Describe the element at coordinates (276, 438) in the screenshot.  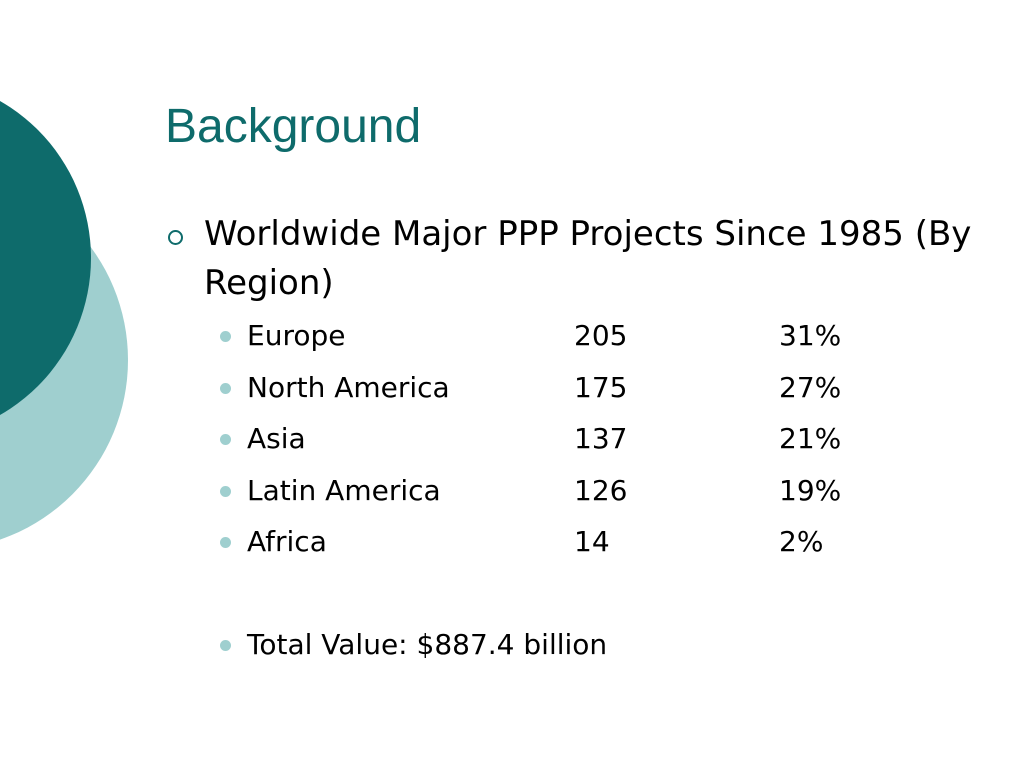
I see `region-name: Asia` at that location.